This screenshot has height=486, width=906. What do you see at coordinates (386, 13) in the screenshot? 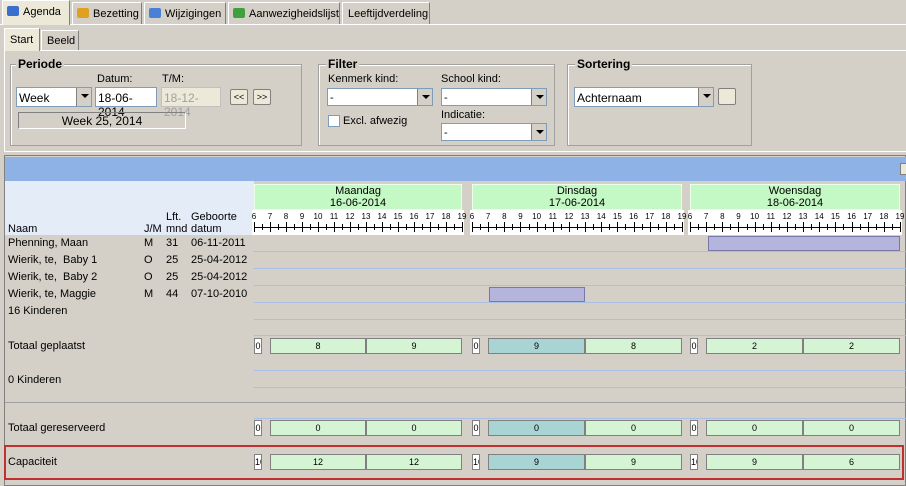
I see `tab: Leeftijdverdeling` at bounding box center [386, 13].